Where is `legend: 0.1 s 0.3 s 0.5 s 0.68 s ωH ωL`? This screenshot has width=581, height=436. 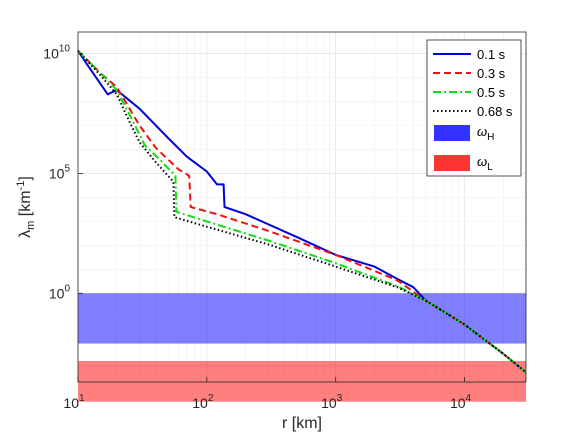
legend: 0.1 s 0.3 s 0.5 s 0.68 s ωH ωL is located at coordinates (474, 108).